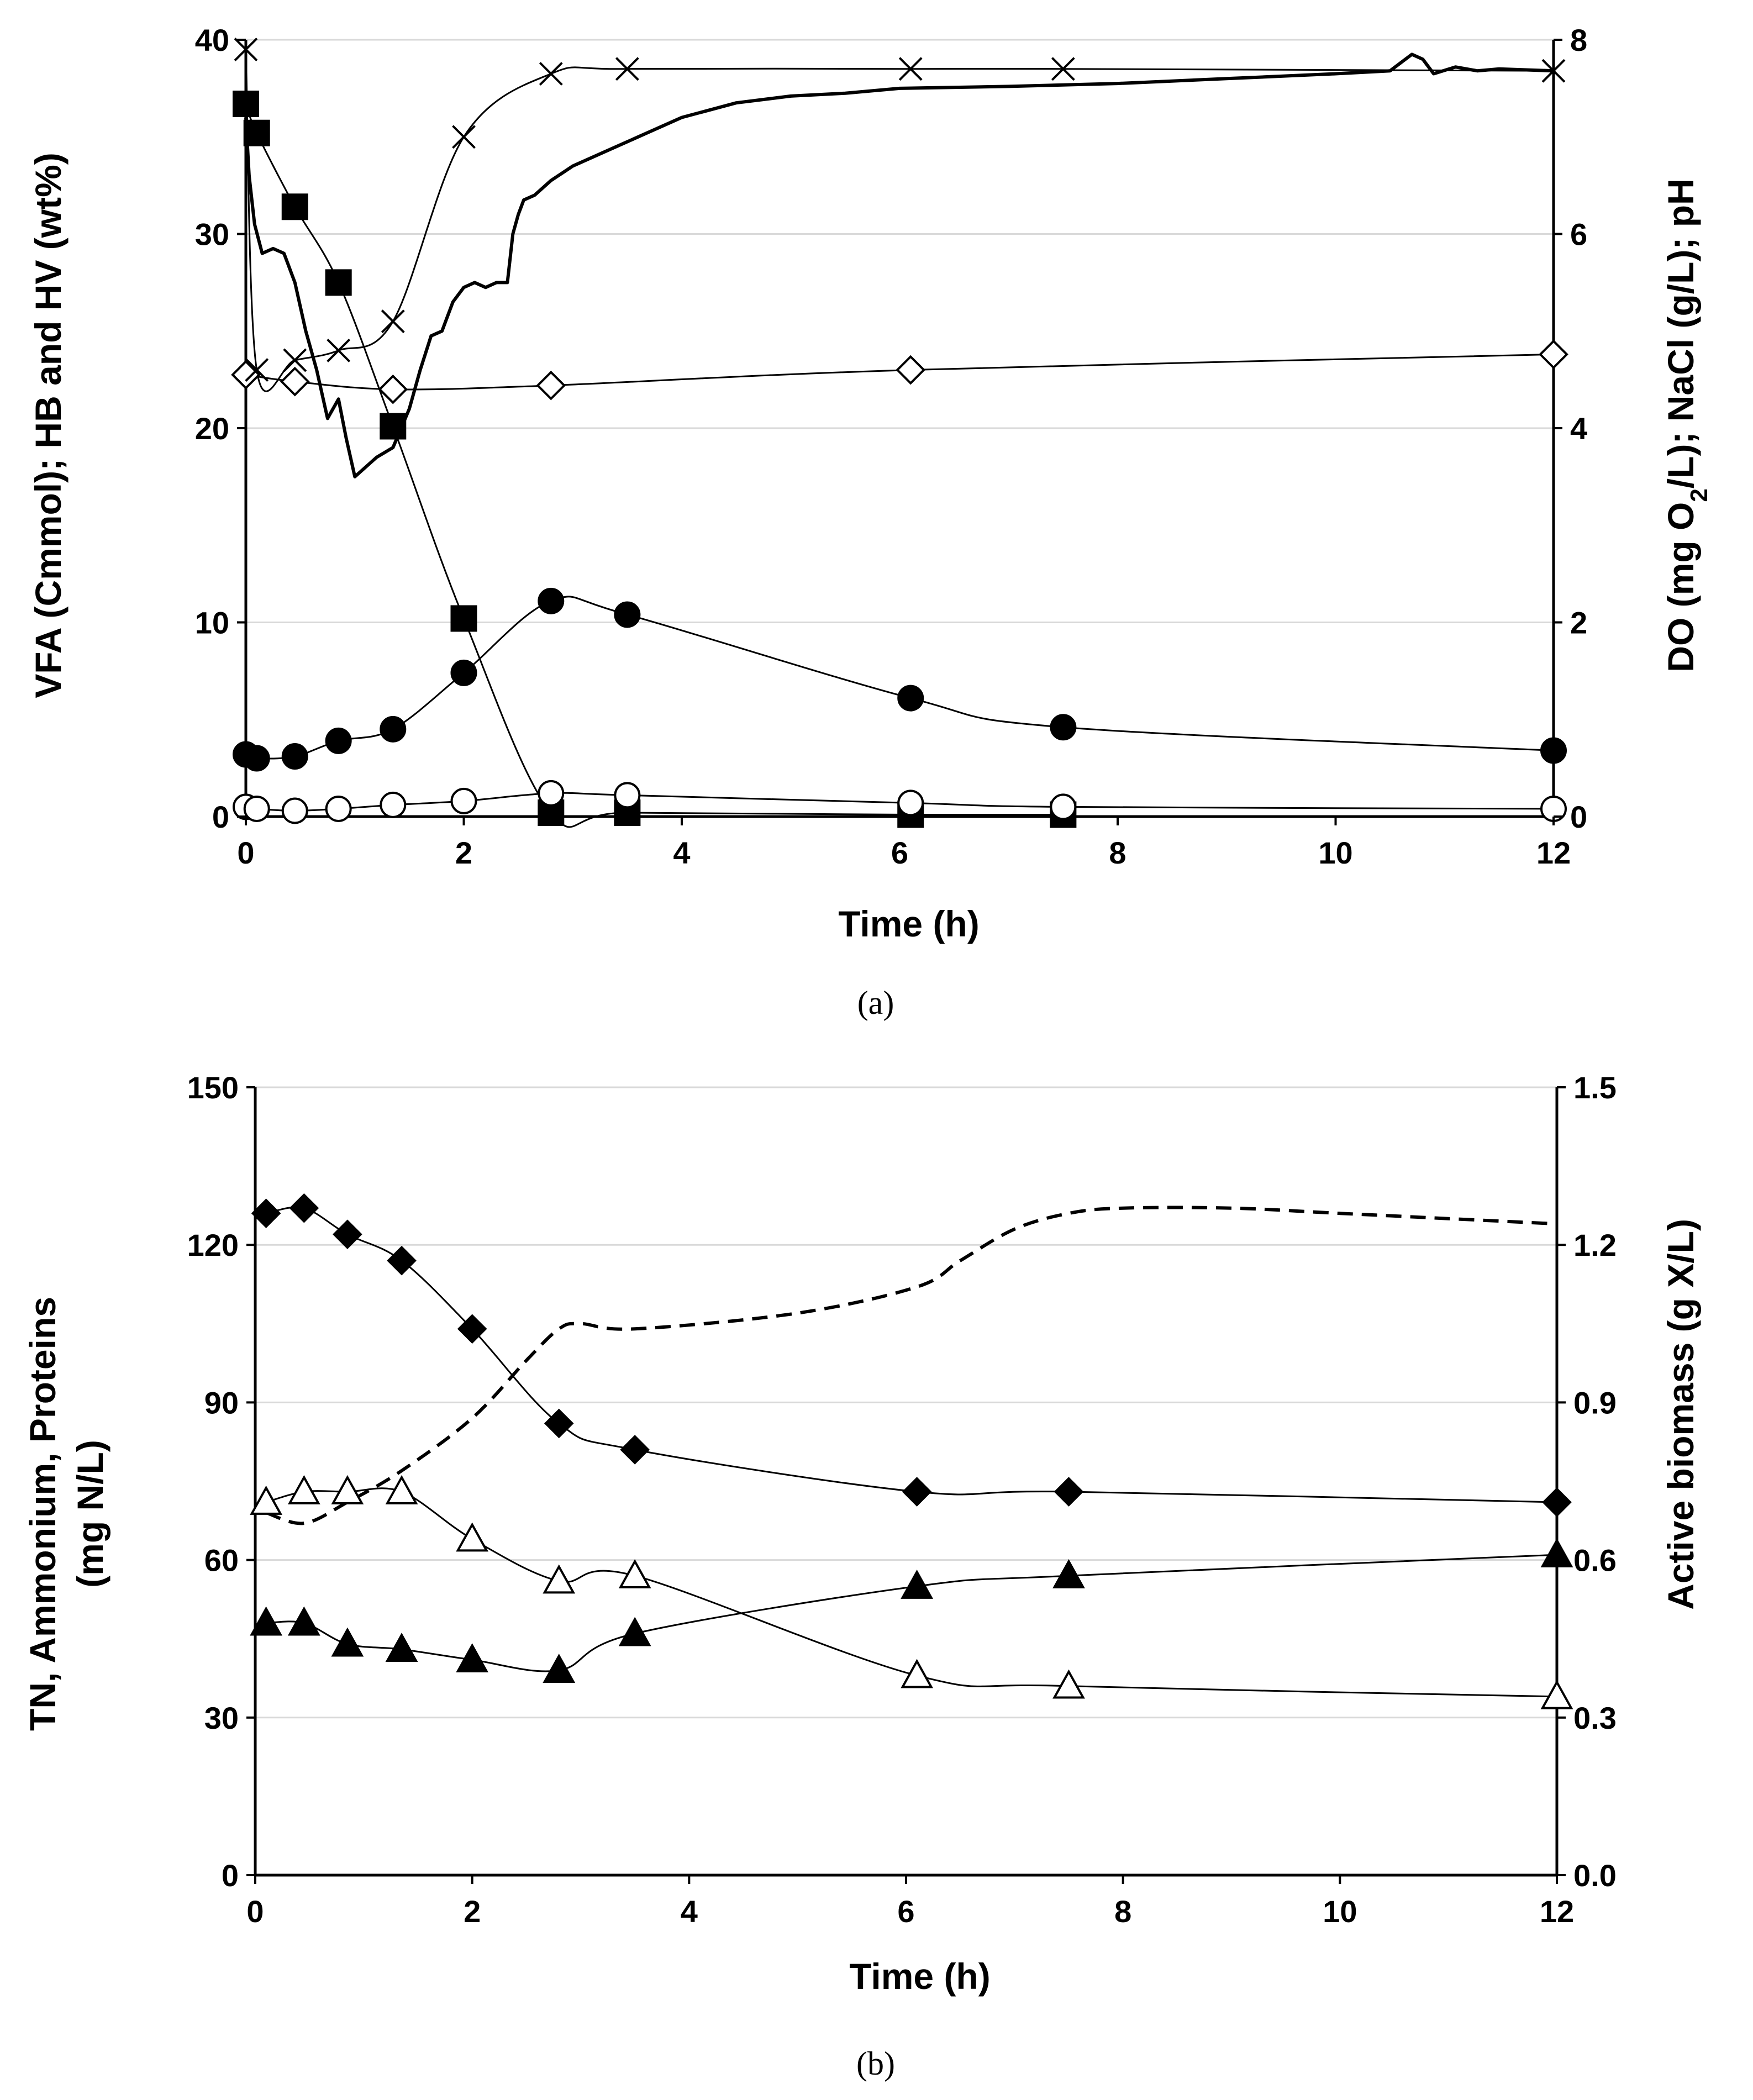 This screenshot has height=2100, width=1753. What do you see at coordinates (1595, 1718) in the screenshot?
I see `y-tick-label-right: 0.3` at bounding box center [1595, 1718].